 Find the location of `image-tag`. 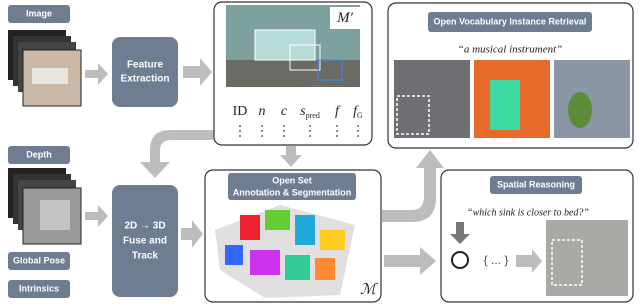

image-tag is located at coordinates (39, 14).